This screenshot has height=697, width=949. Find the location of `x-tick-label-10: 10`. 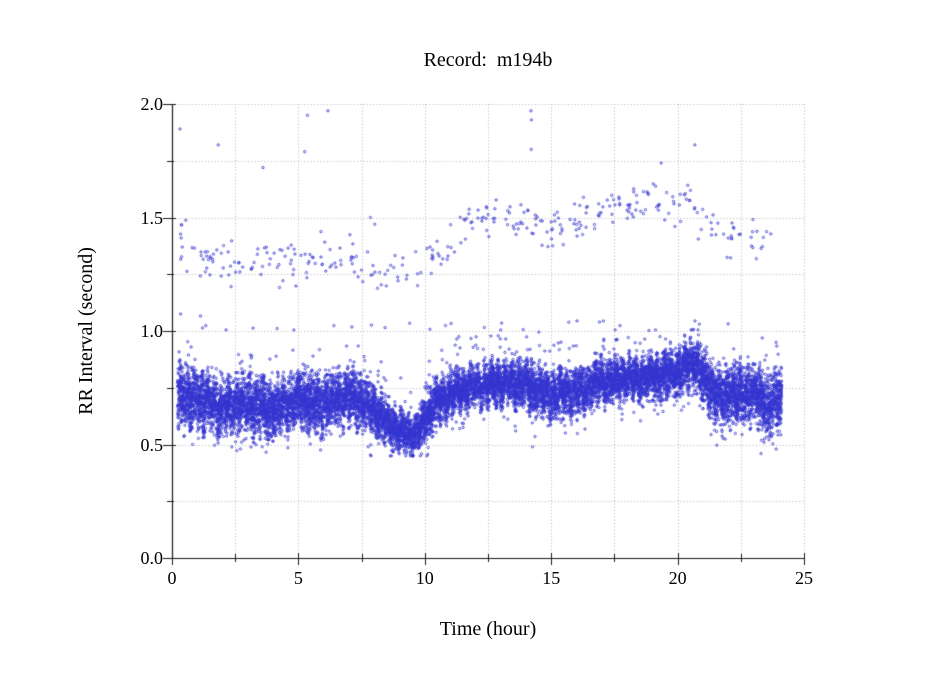

x-tick-label-10: 10 is located at coordinates (424, 578).